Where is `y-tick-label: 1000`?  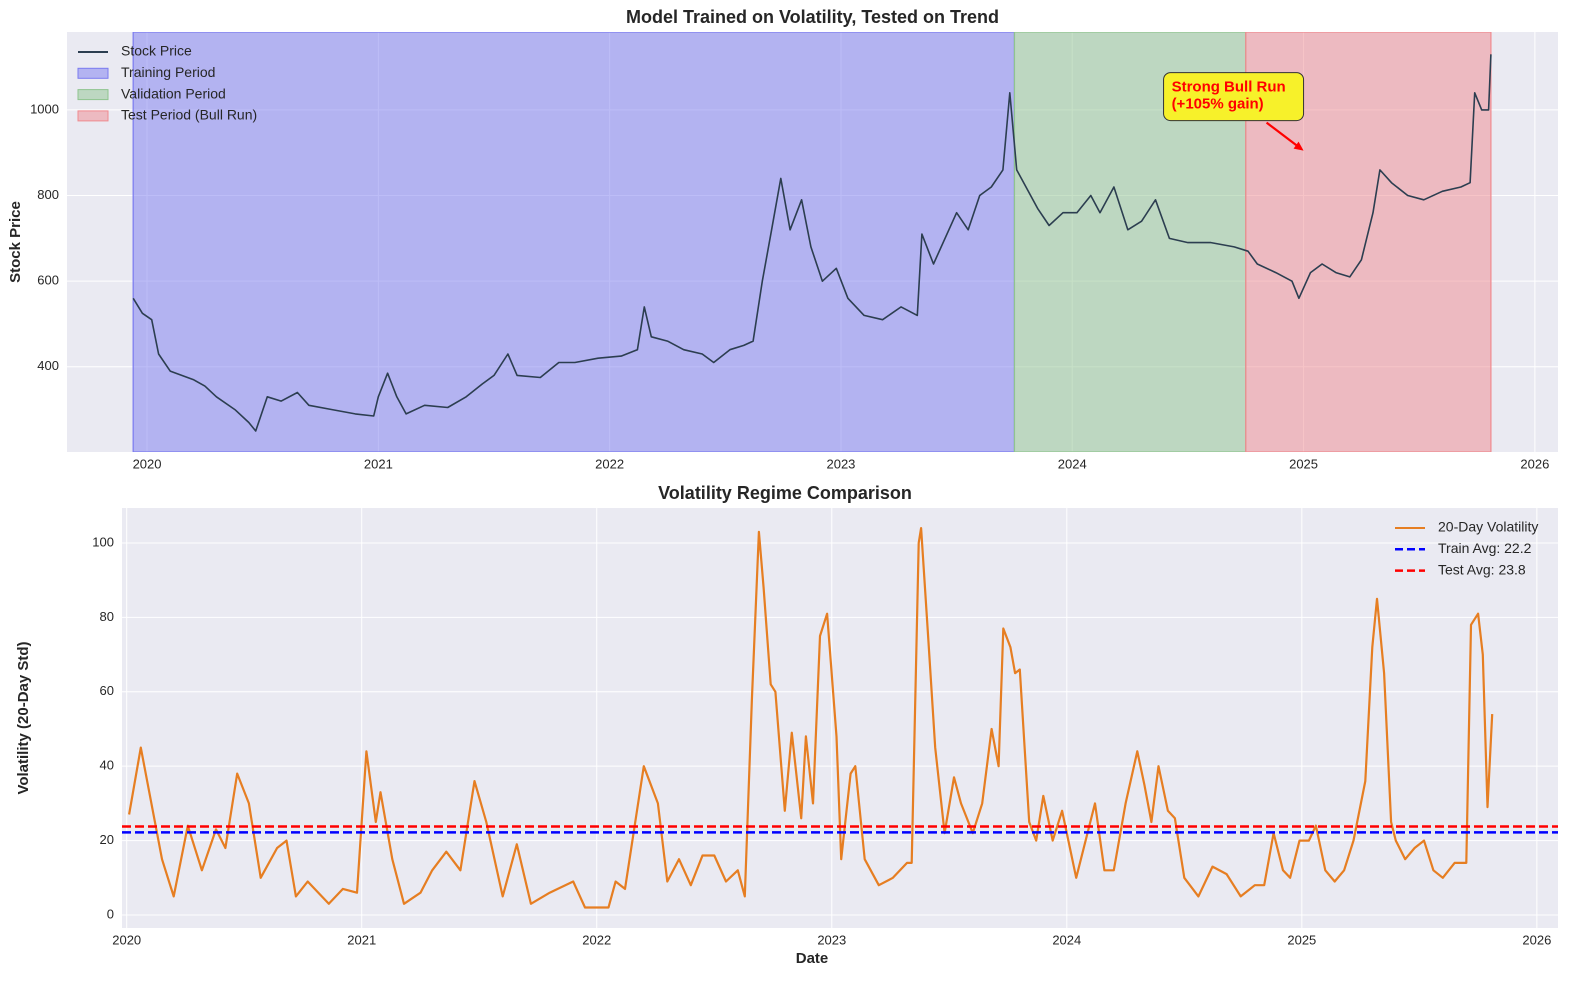
y-tick-label: 1000 is located at coordinates (44, 108).